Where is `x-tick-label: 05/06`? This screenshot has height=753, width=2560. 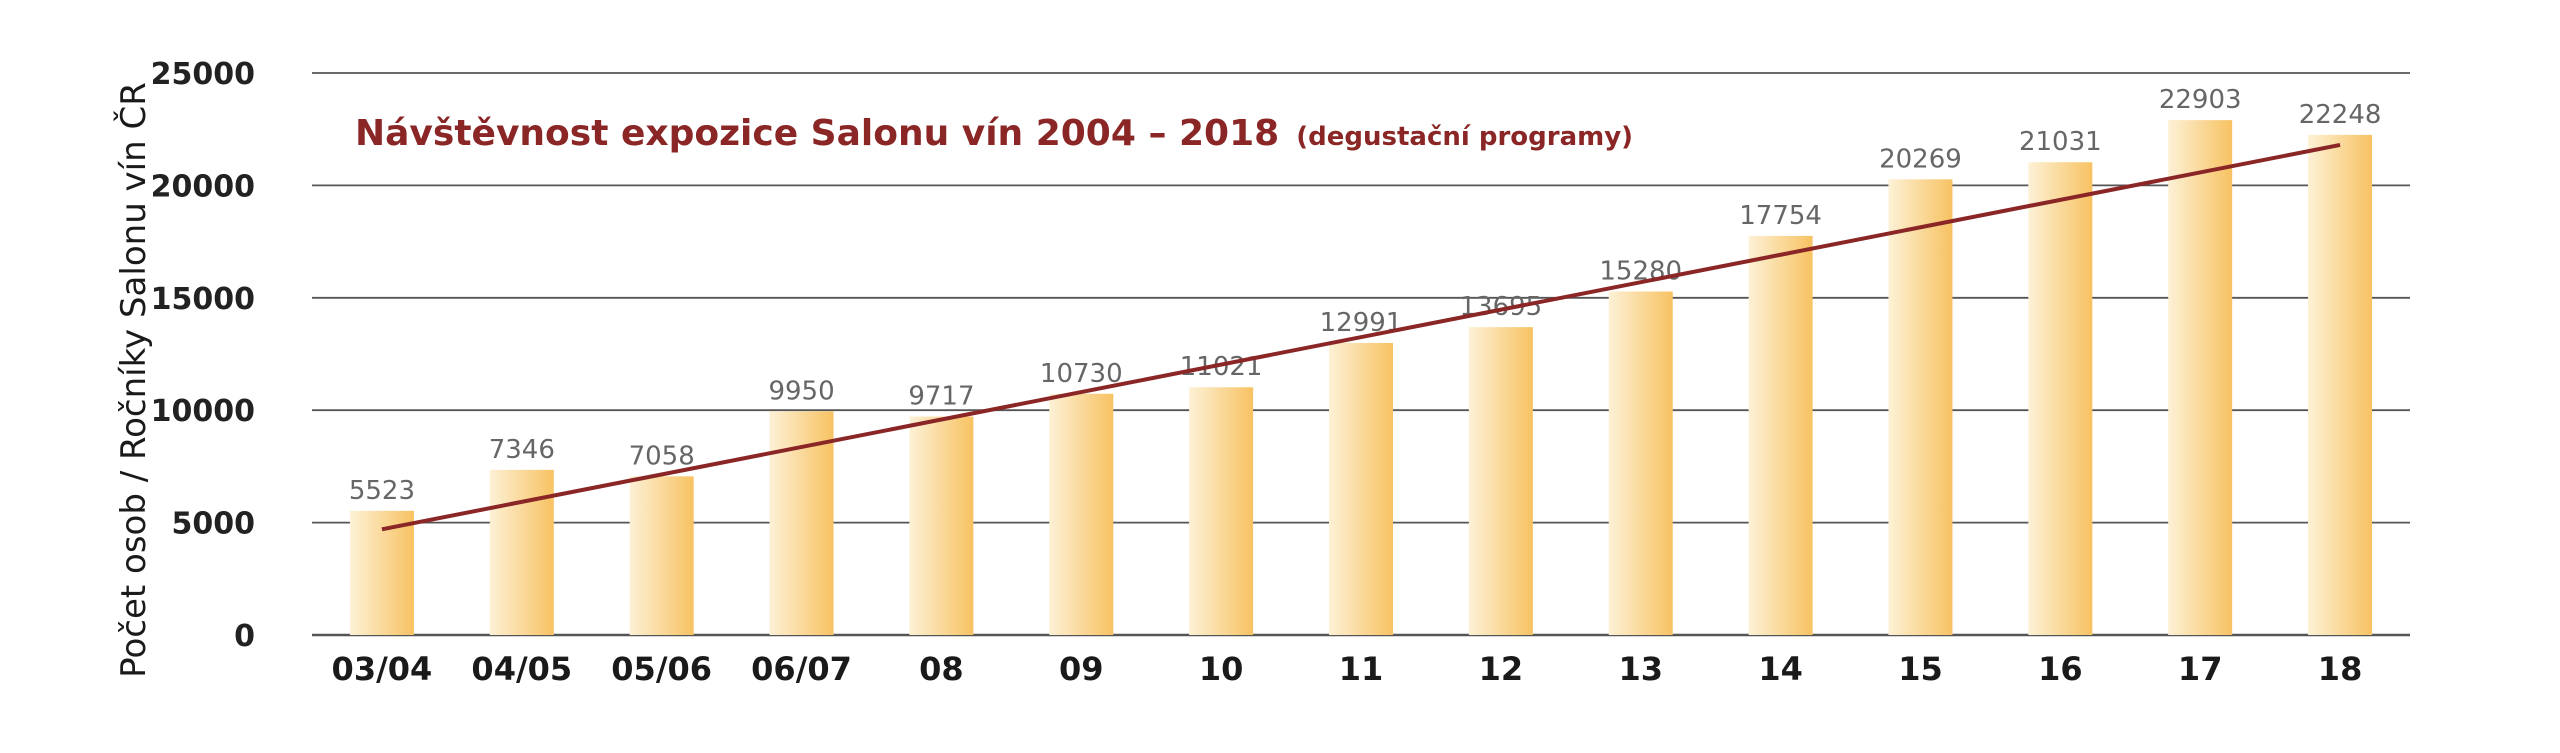
x-tick-label: 05/06 is located at coordinates (661, 669).